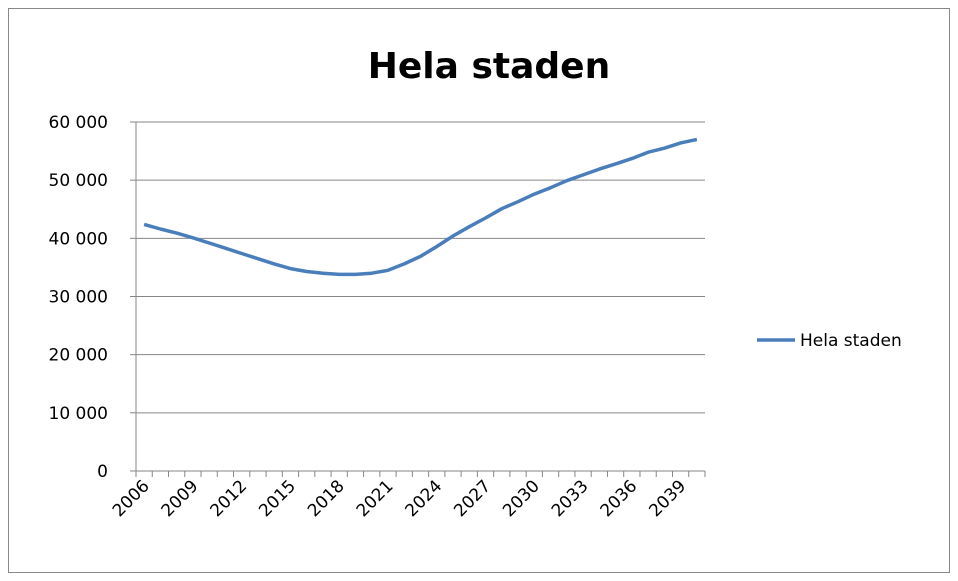  What do you see at coordinates (78, 414) in the screenshot?
I see `y-tick-label: 10 000` at bounding box center [78, 414].